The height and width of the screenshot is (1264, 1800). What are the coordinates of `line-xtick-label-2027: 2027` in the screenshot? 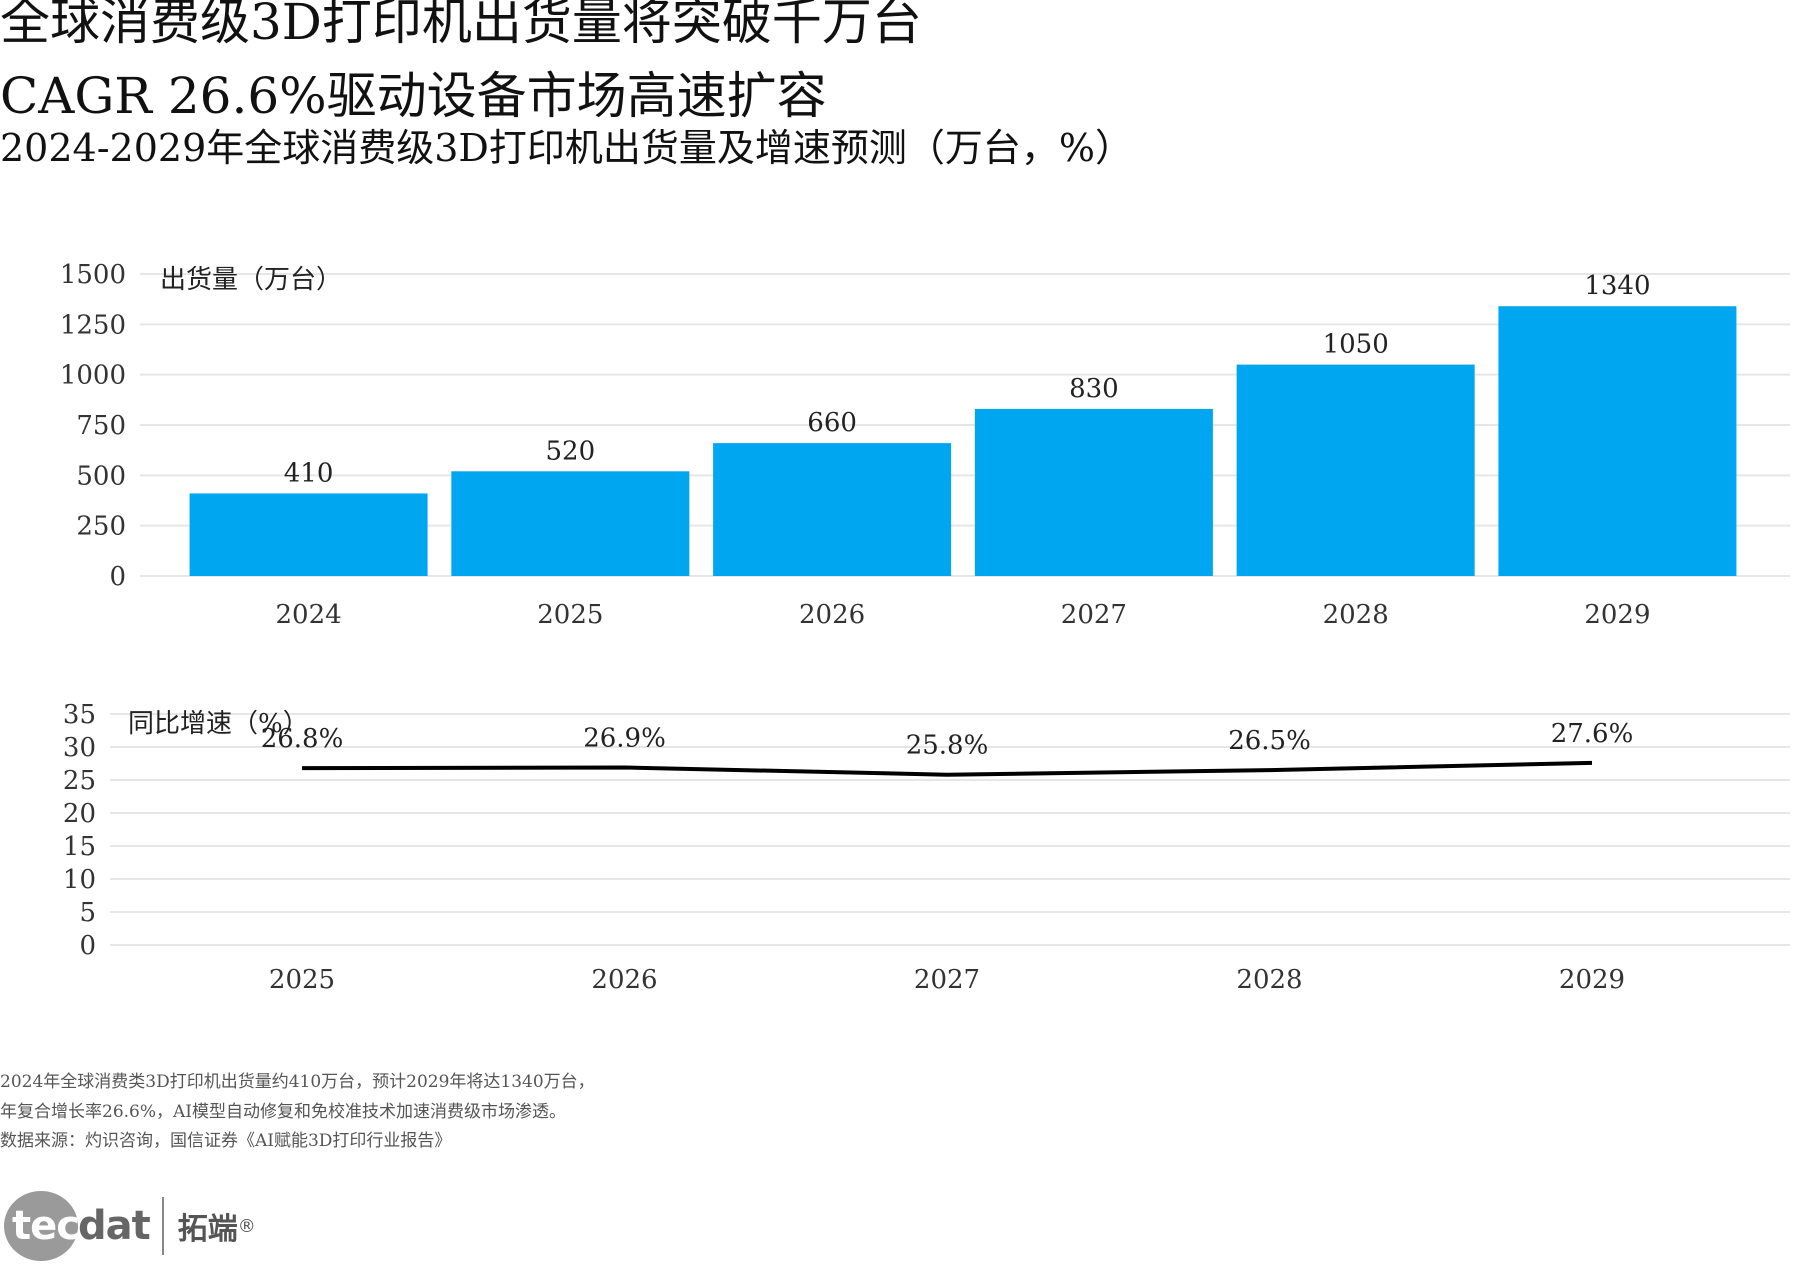 It's located at (947, 980).